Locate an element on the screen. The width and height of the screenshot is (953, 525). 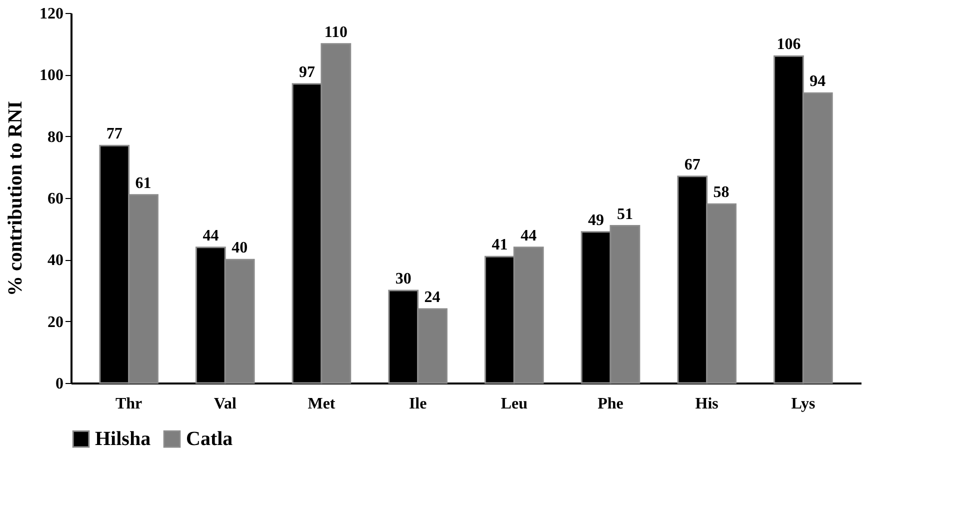
data-label: 30 is located at coordinates (403, 279).